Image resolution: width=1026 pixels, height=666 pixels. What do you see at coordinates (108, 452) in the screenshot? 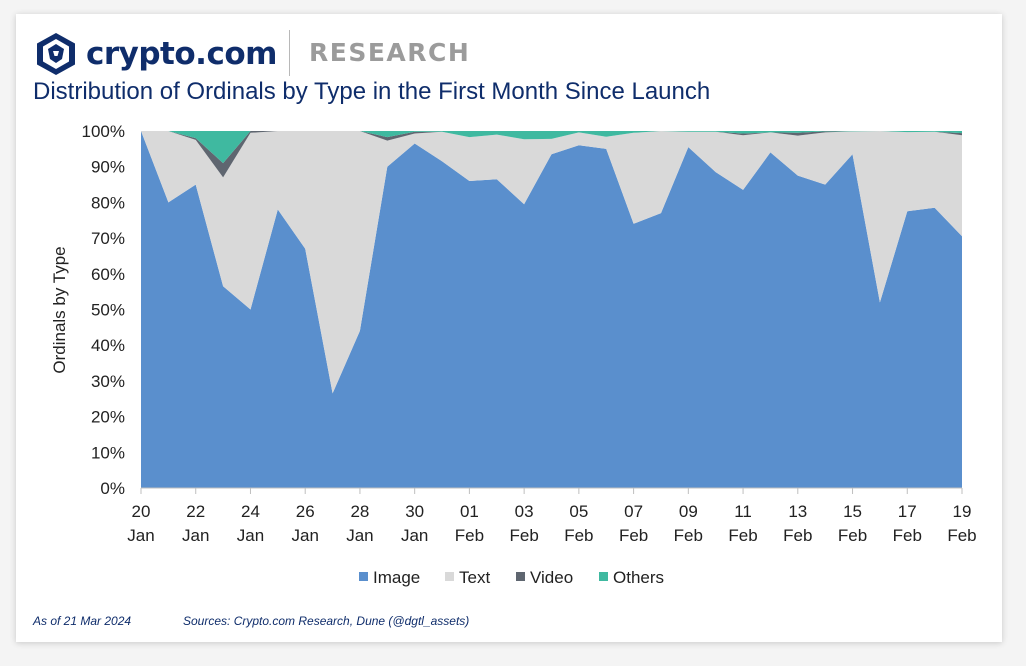
I see `y-tick-label: 10%` at bounding box center [108, 452].